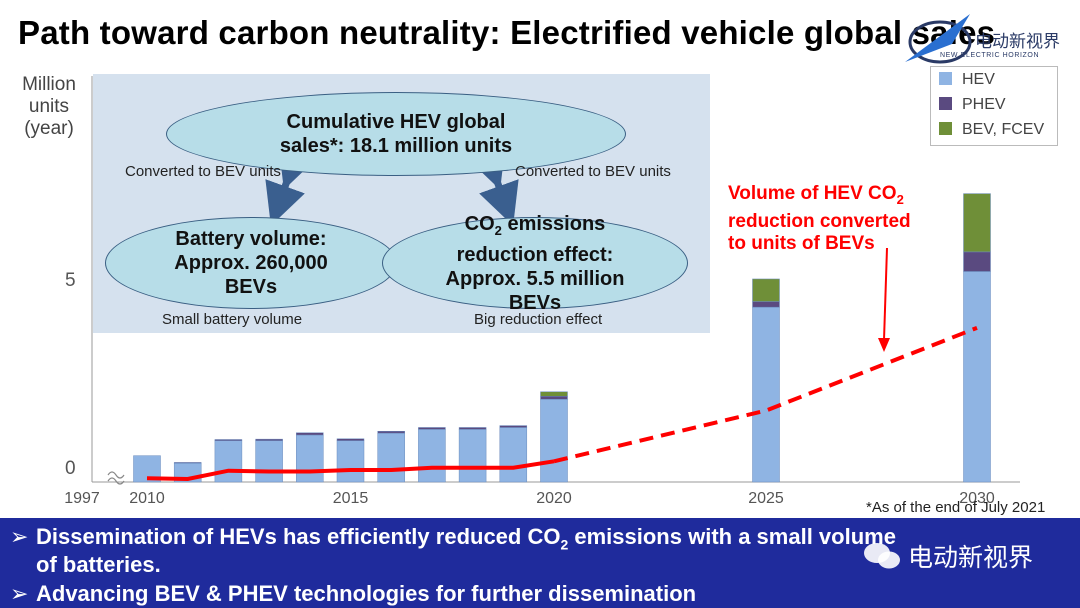  What do you see at coordinates (554, 394) in the screenshot?
I see `bar-bev-fcev-2020` at bounding box center [554, 394].